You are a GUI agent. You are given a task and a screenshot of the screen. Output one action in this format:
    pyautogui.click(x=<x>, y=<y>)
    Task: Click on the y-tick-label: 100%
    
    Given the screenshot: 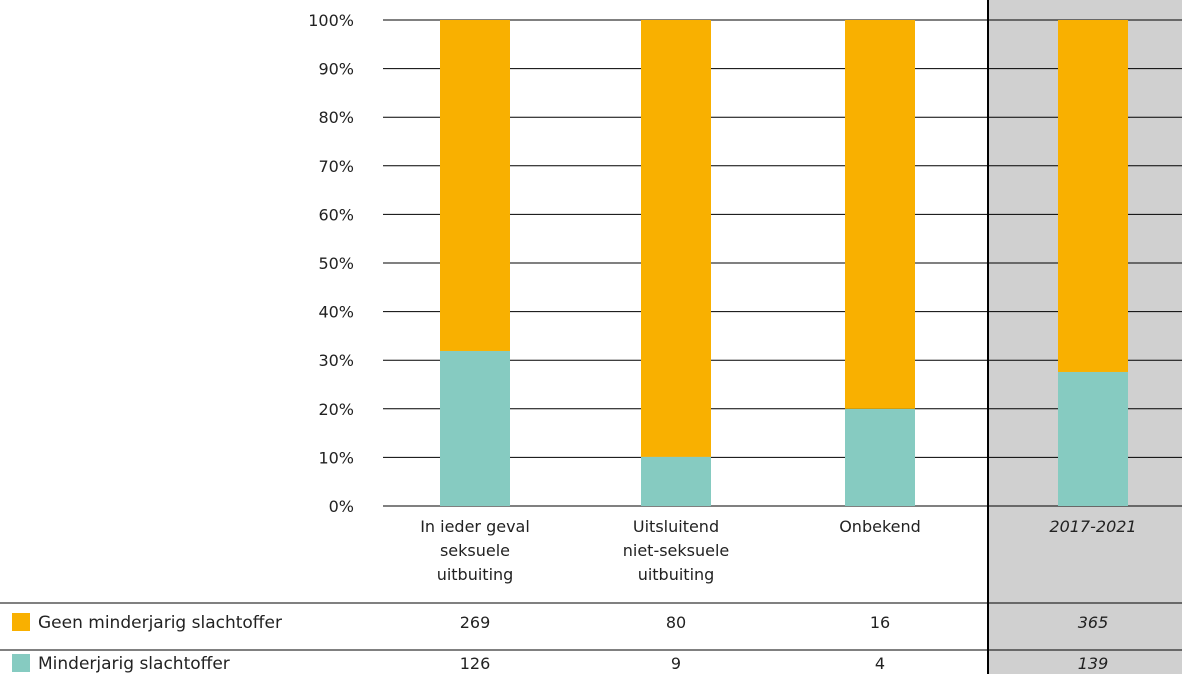 What is the action you would take?
    pyautogui.click(x=331, y=20)
    